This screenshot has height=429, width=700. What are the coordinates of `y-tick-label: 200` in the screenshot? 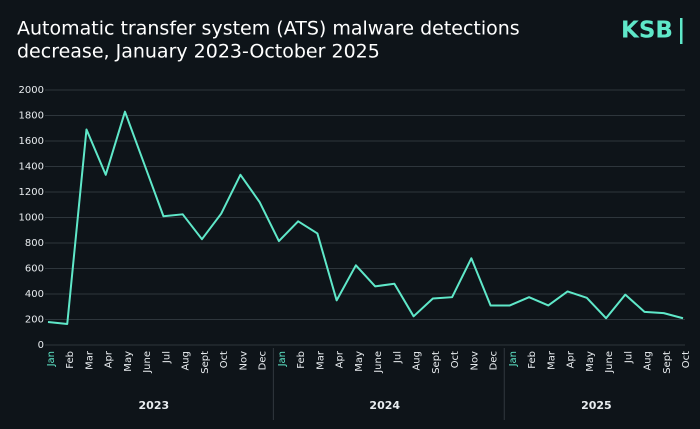 It's located at (34, 320).